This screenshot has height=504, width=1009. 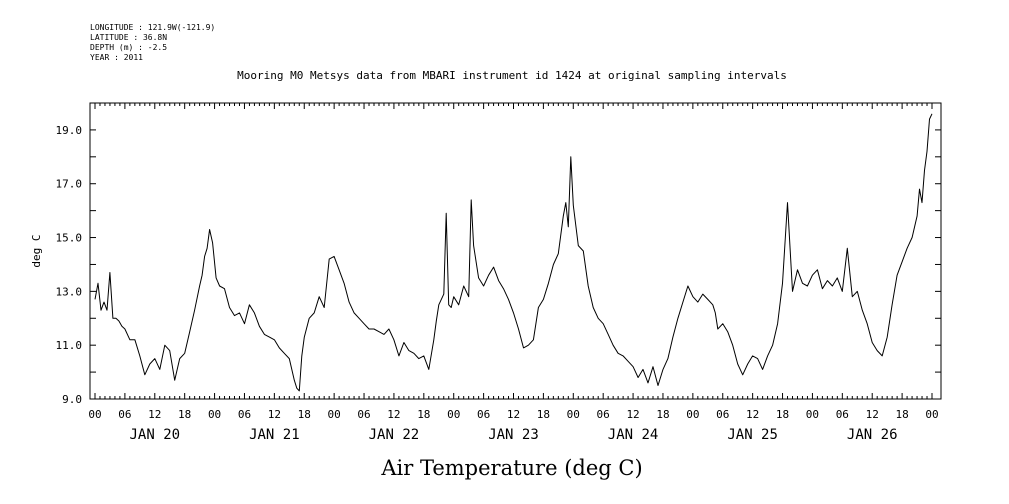 I want to click on day-label: JAN 24, so click(x=633, y=435).